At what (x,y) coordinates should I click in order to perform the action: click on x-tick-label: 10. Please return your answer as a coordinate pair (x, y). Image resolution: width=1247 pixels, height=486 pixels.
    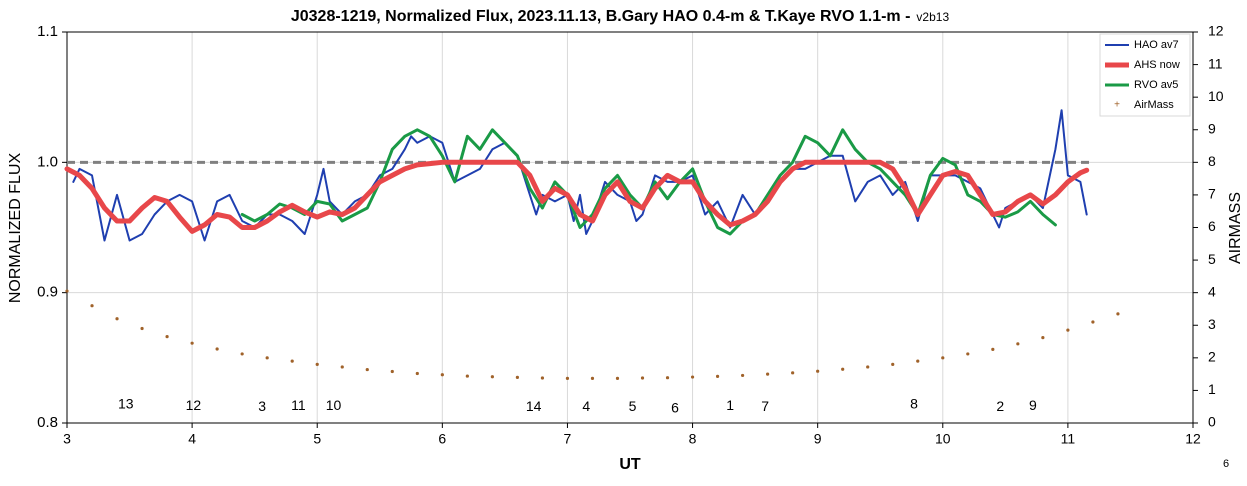
    Looking at the image, I should click on (943, 439).